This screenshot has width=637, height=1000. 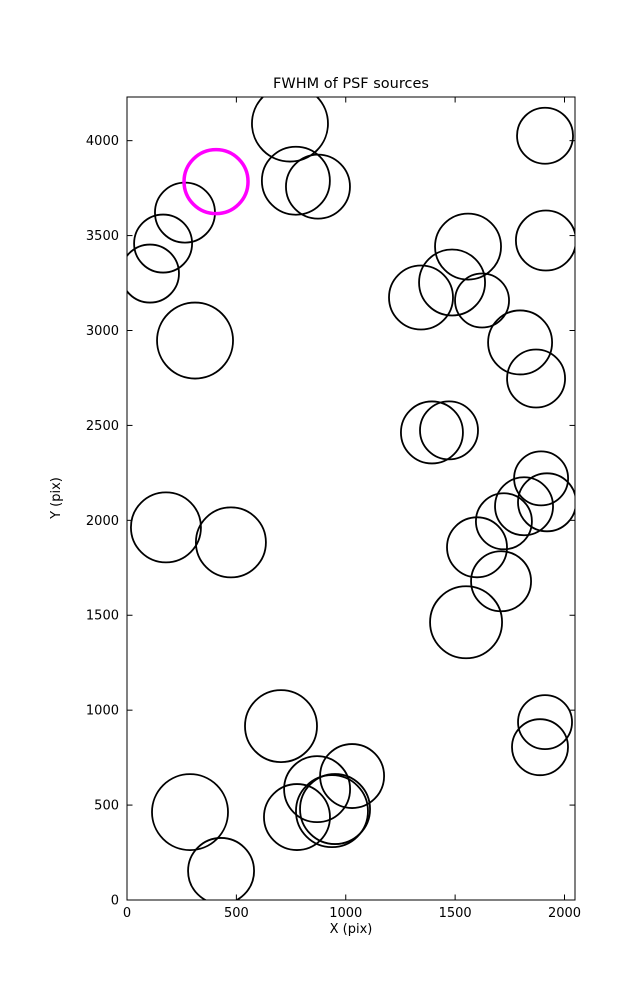 I want to click on y-tick-label: 4000, so click(x=102, y=141).